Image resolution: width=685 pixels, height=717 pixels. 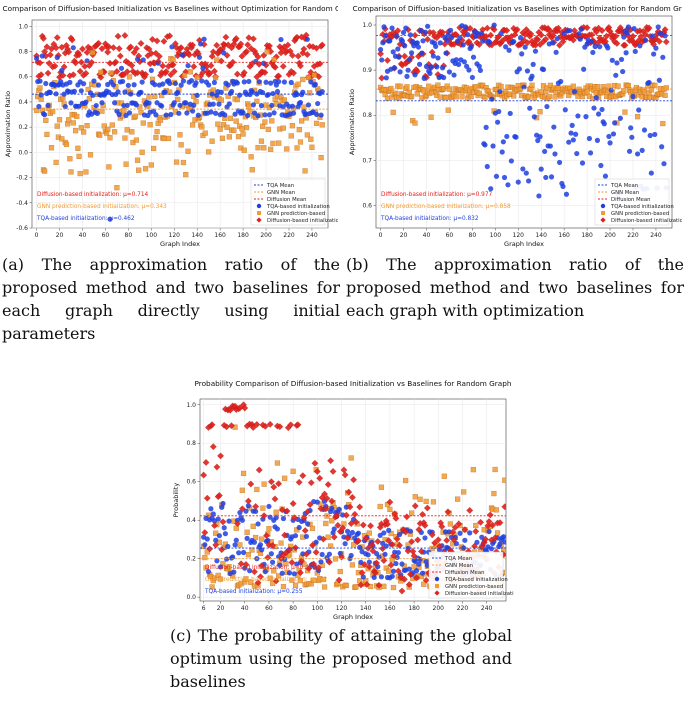 What do you see at coordinates (646, 221) in the screenshot?
I see `legend-label: Diffusion-based initialization` at bounding box center [646, 221].